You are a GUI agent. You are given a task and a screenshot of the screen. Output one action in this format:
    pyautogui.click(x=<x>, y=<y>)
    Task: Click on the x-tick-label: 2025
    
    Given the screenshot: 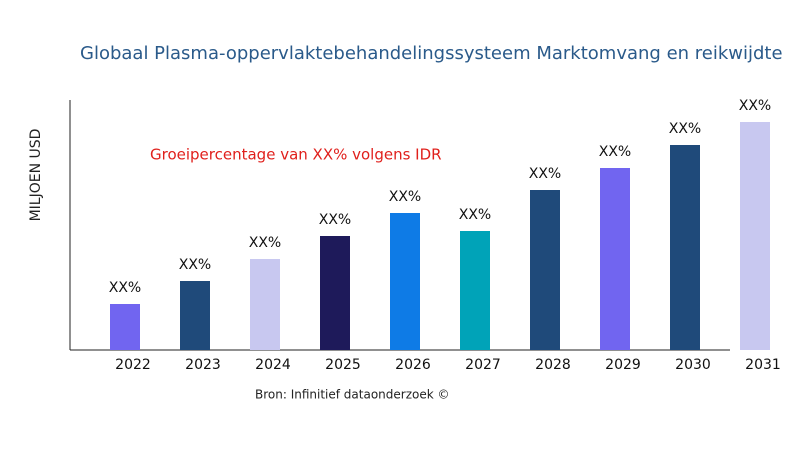 What is the action you would take?
    pyautogui.click(x=343, y=365)
    